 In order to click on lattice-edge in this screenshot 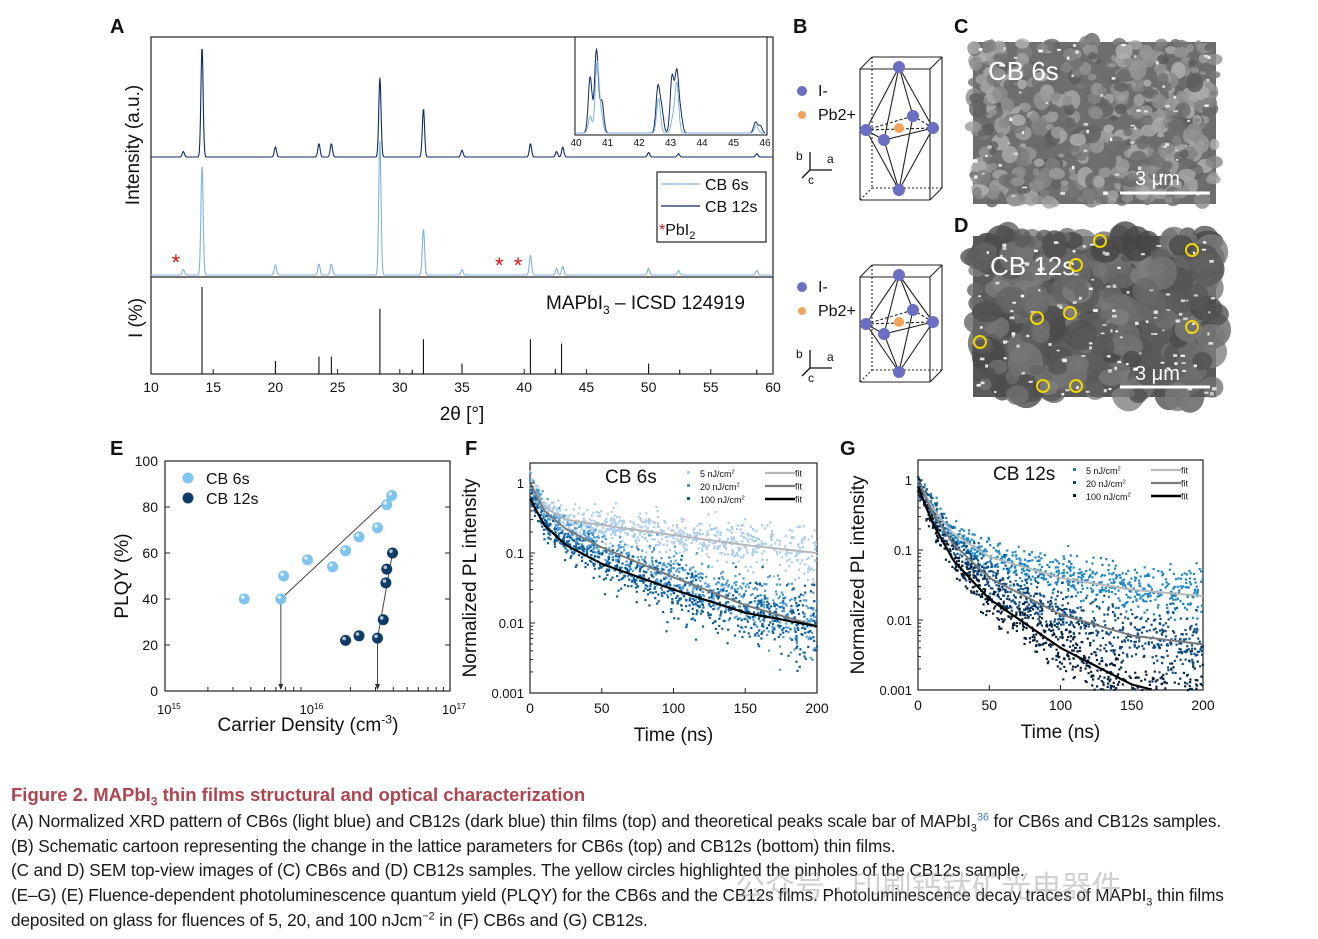, I will do `click(899, 323)`.